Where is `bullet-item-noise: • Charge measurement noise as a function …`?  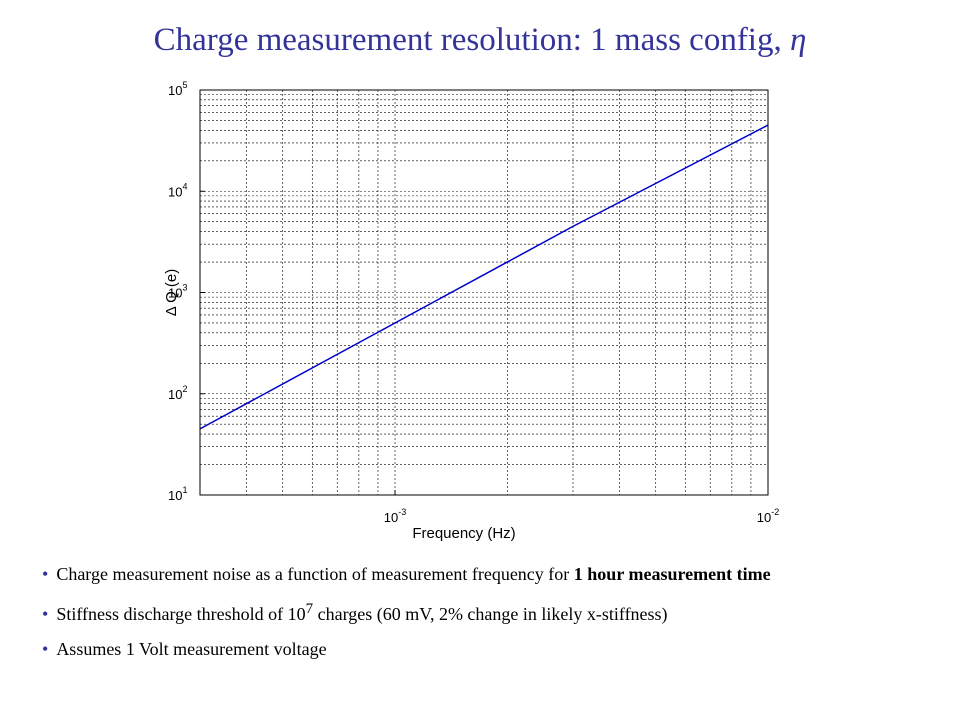
bullet-item-noise: • Charge measurement noise as a function … is located at coordinates (482, 574).